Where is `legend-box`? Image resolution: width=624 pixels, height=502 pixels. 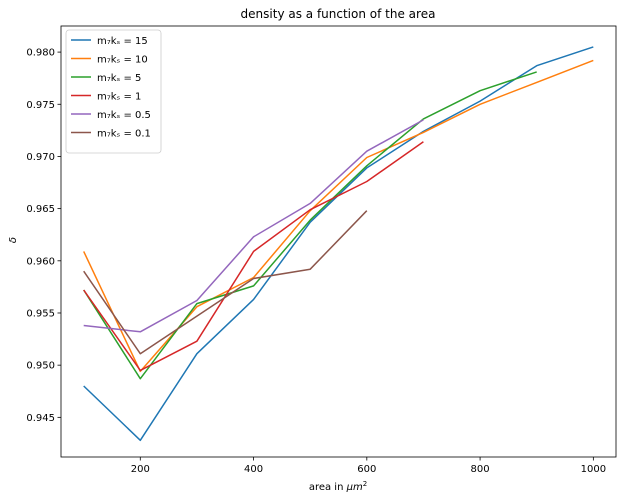
legend-box is located at coordinates (113, 91).